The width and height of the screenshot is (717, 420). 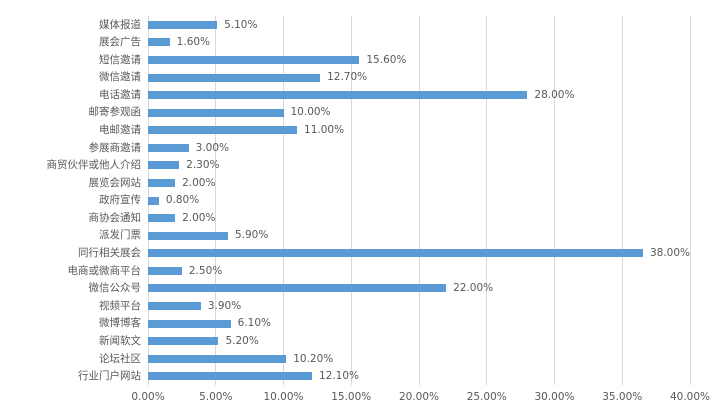 I want to click on x-tick-label: 20.00%, so click(x=419, y=397).